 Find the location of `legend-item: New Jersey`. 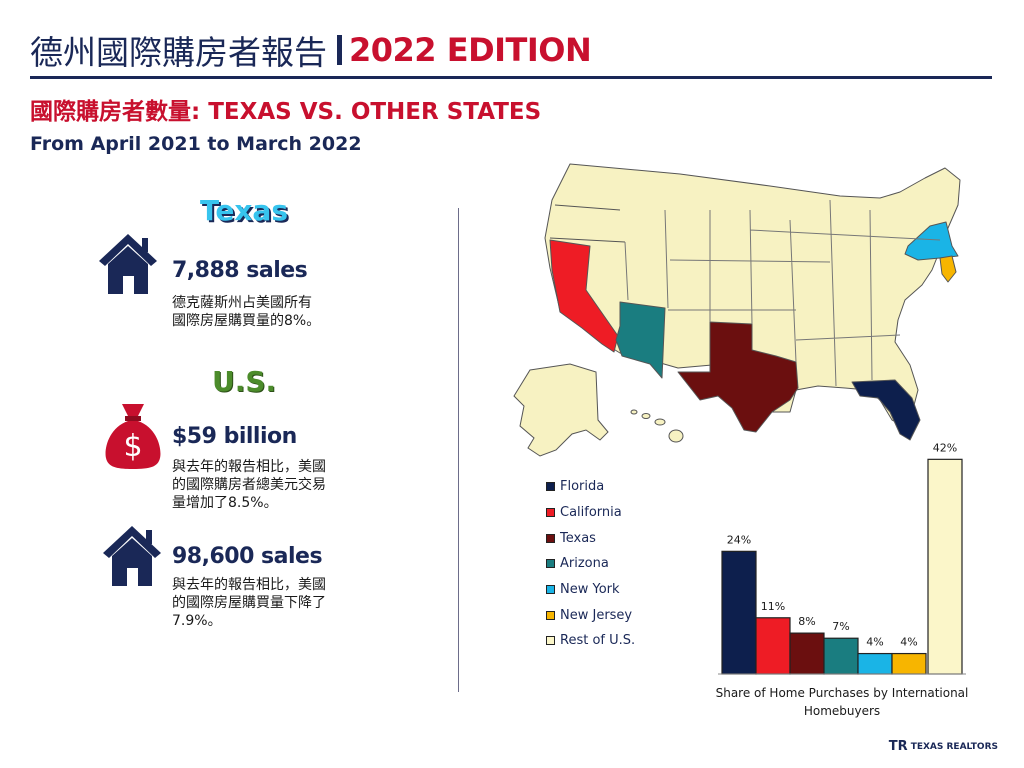

legend-item: New Jersey is located at coordinates (590, 615).